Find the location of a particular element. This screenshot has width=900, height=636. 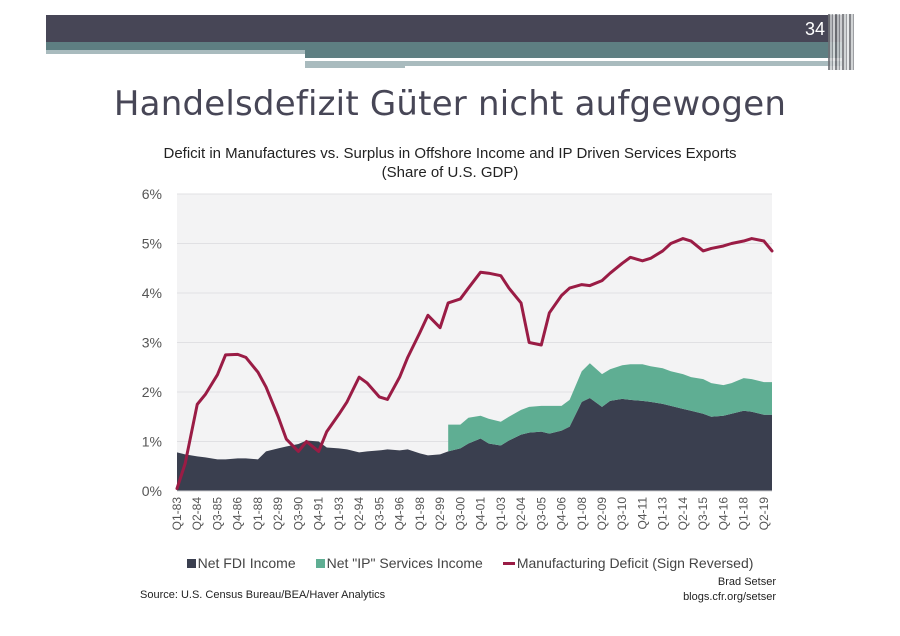

y-tick-label: 1% is located at coordinates (152, 442).